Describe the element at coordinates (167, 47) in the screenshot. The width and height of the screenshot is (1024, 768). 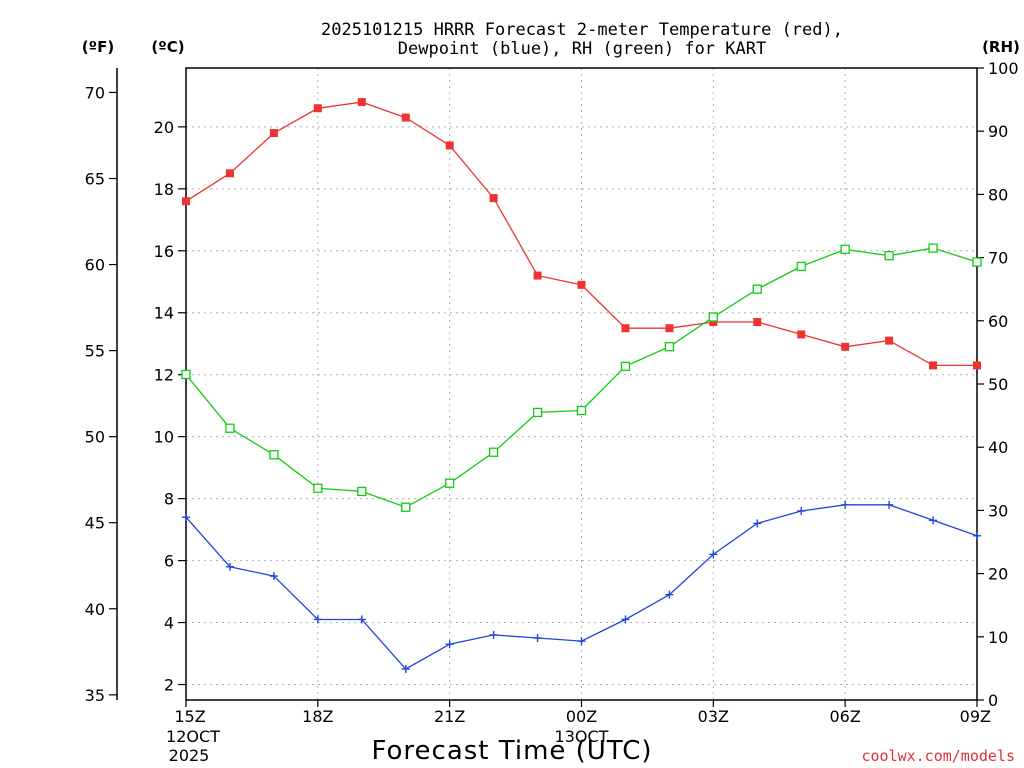
I see `unit-c-label: (ºC)` at that location.